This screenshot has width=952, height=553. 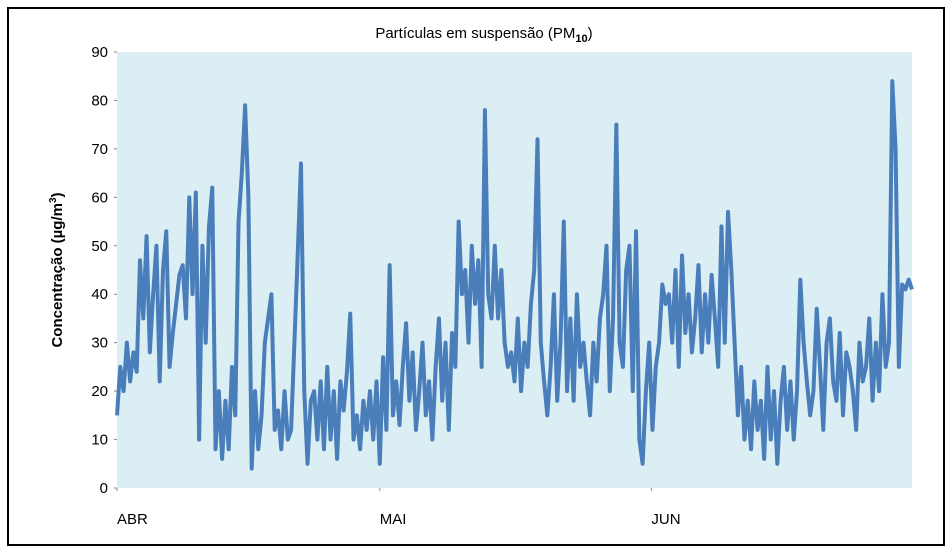 What do you see at coordinates (99, 197) in the screenshot?
I see `y-tick-label: 60` at bounding box center [99, 197].